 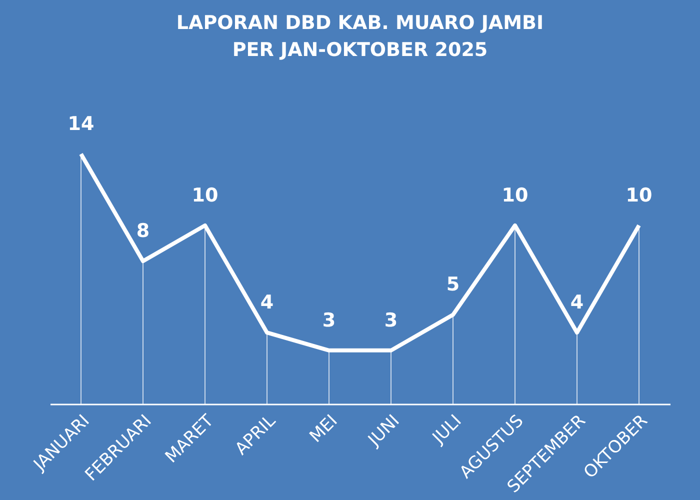 I want to click on x-tick-label: MEI, so click(x=324, y=429).